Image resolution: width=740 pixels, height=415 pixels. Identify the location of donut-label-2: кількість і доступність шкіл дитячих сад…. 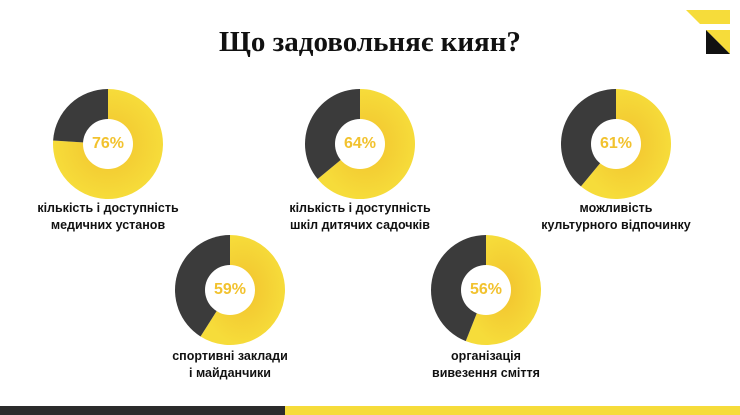
(360, 217).